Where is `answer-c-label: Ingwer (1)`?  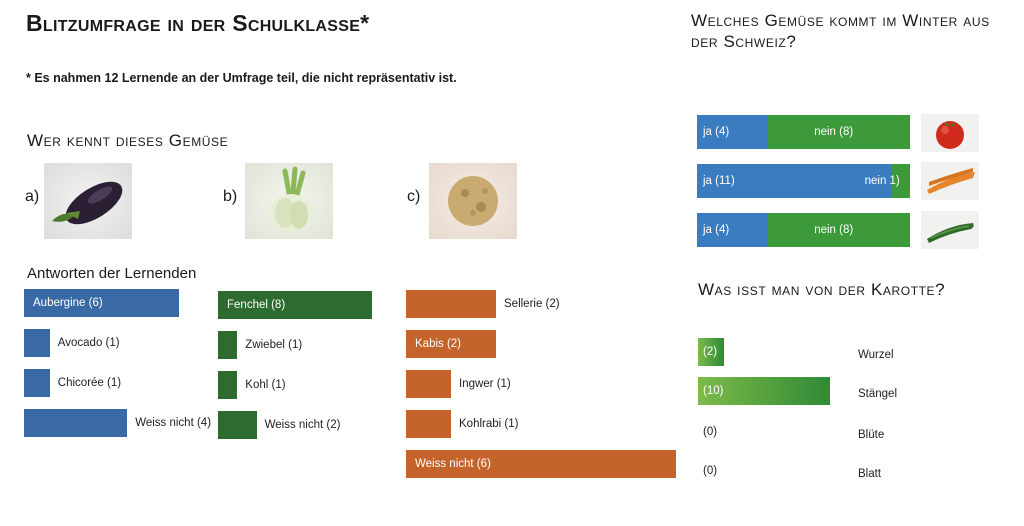
answer-c-label: Ingwer (1) is located at coordinates (485, 384).